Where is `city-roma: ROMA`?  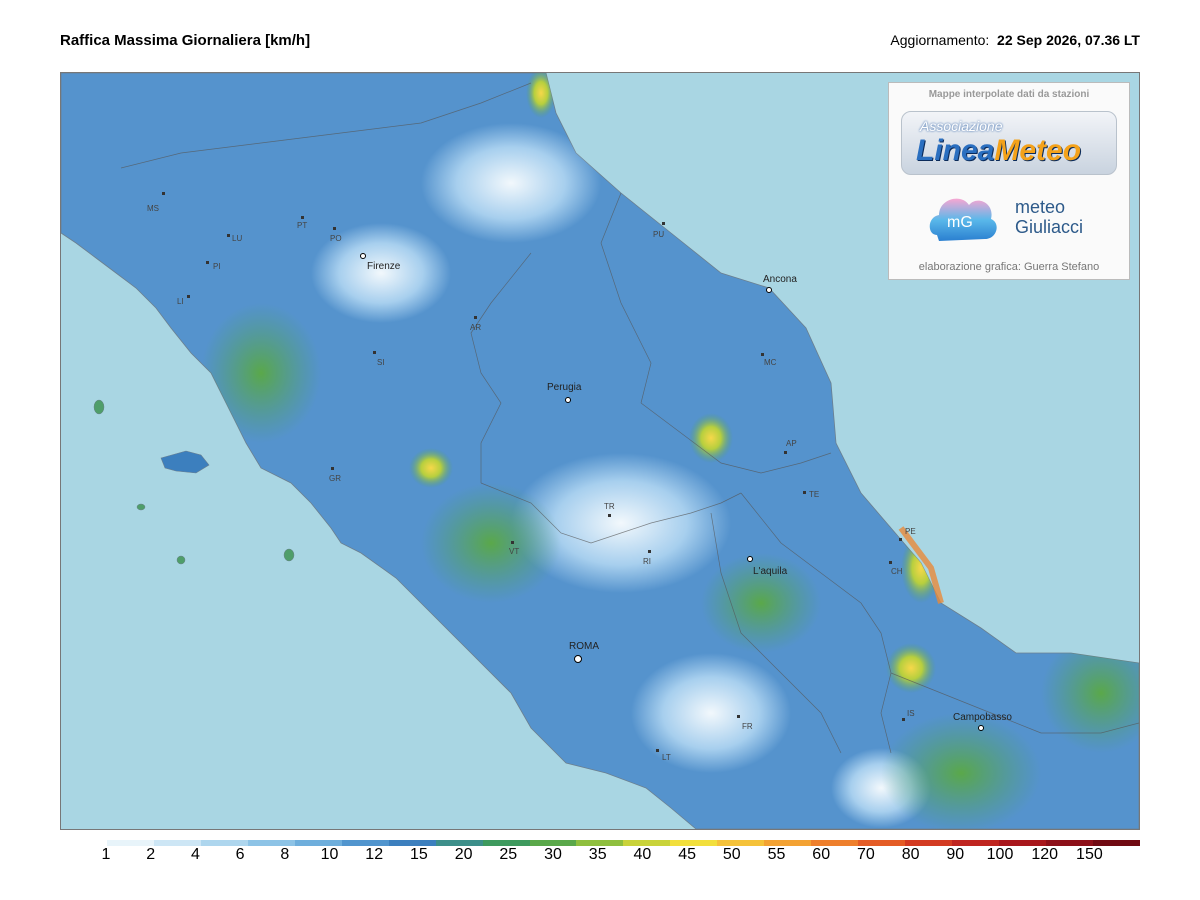
city-roma: ROMA is located at coordinates (584, 652).